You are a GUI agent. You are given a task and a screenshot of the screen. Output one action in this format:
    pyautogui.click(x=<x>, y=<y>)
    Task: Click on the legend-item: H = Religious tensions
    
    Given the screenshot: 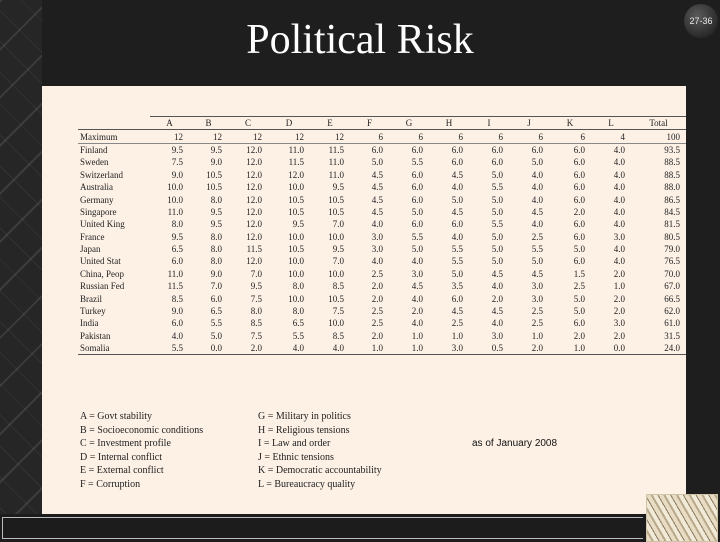 What is the action you would take?
    pyautogui.click(x=304, y=430)
    